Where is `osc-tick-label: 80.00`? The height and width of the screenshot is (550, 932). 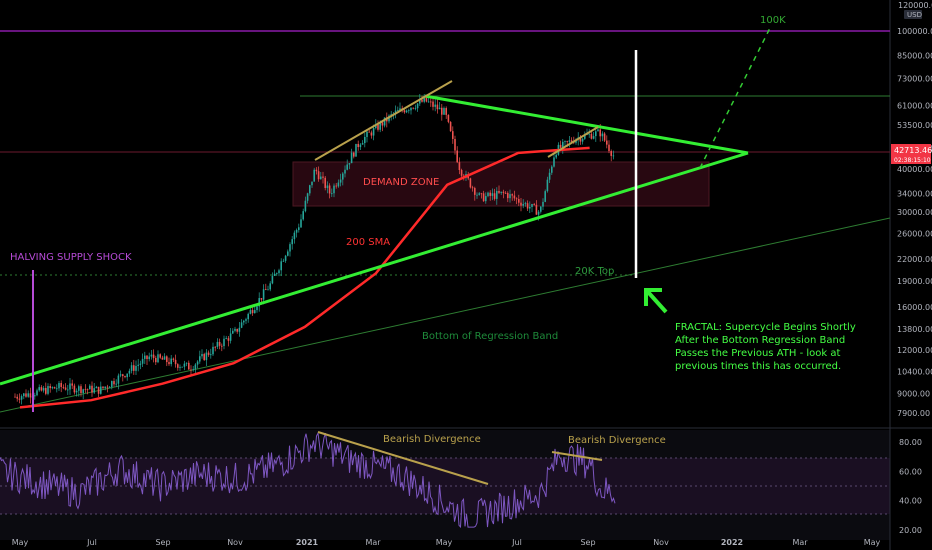
osc-tick-label: 80.00 is located at coordinates (910, 442).